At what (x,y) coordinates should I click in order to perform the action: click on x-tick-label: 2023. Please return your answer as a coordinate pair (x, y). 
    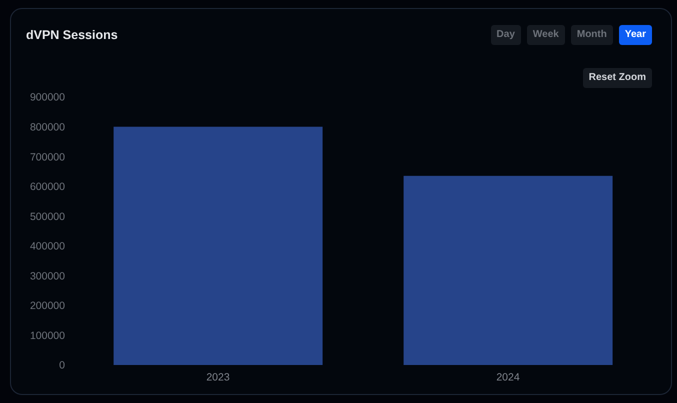
    Looking at the image, I should click on (218, 377).